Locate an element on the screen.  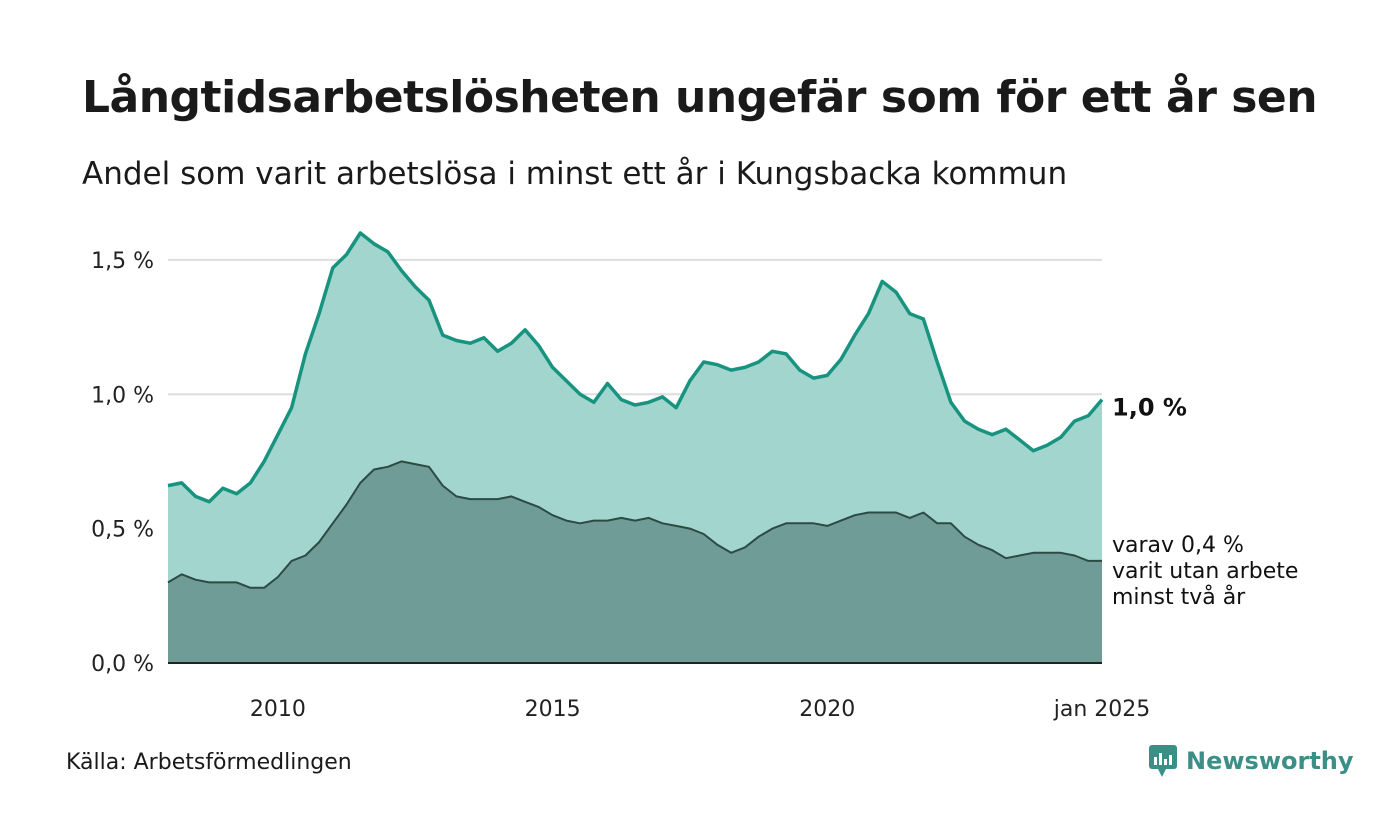
series2-annotation-line: varav 0,4 % is located at coordinates (1178, 545).